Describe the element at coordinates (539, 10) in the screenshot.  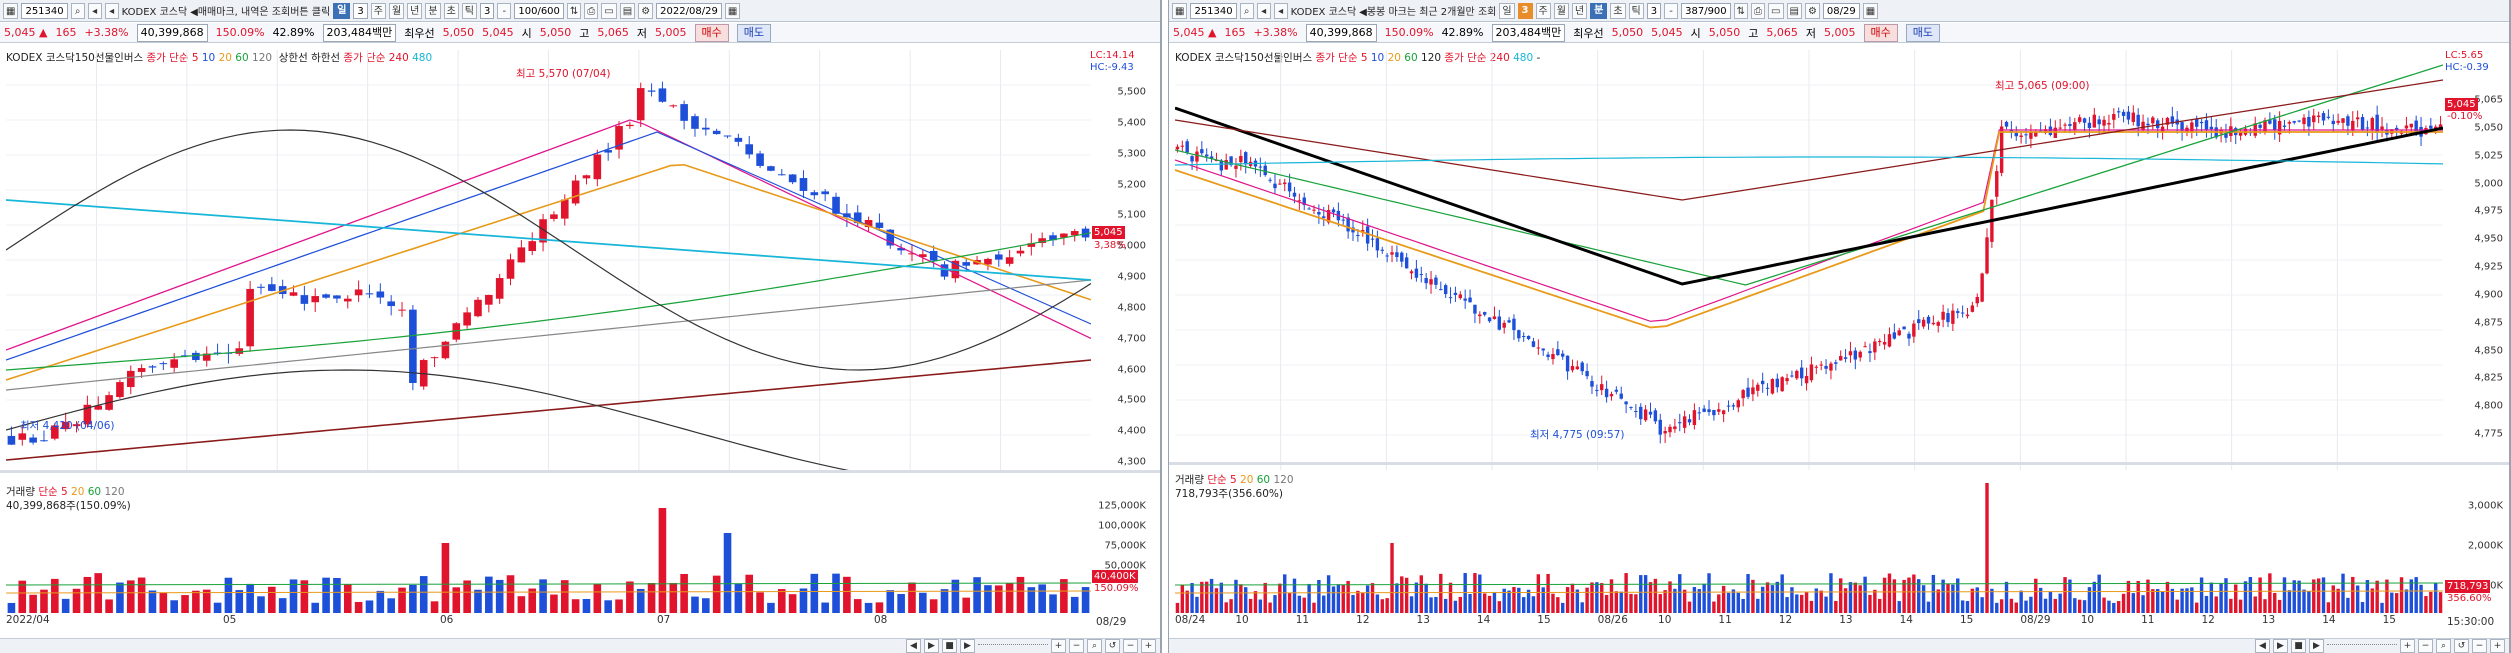
I see `count-input: 100/600` at that location.